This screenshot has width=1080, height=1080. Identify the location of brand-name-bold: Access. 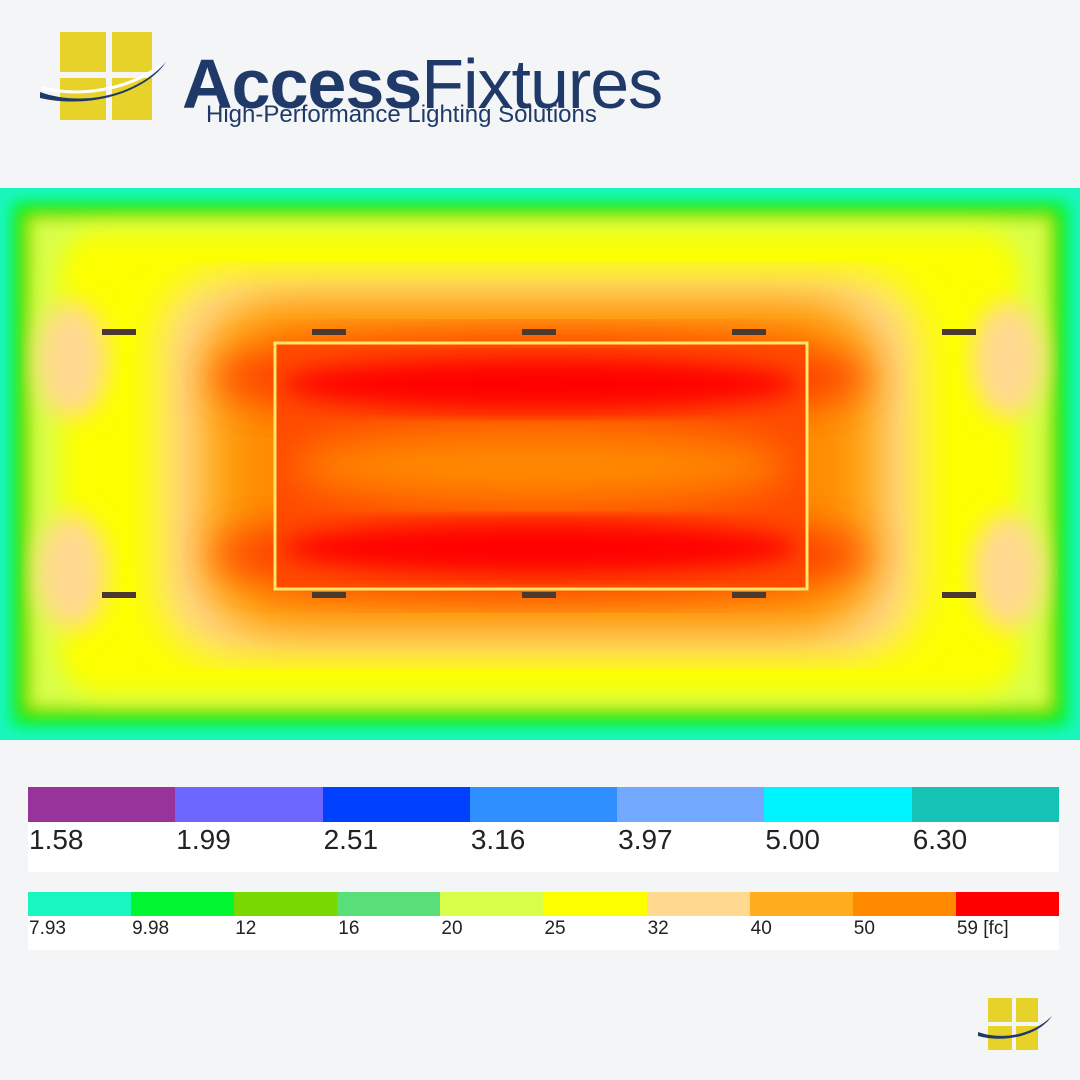
(302, 84).